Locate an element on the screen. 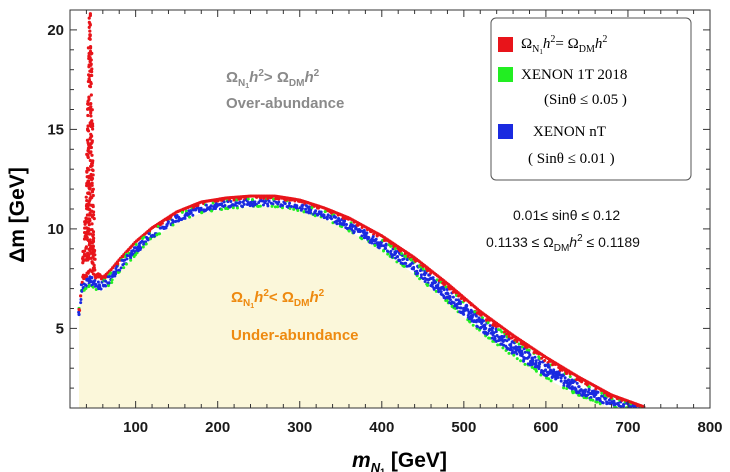 The width and height of the screenshot is (730, 472). x-tick-label: 300 is located at coordinates (299, 427).